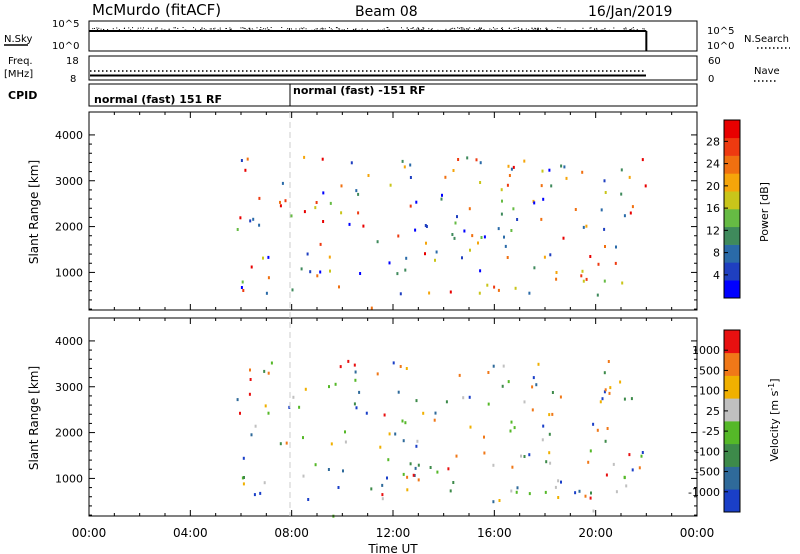  What do you see at coordinates (69, 433) in the screenshot?
I see `y-tick-label: 2000` at bounding box center [69, 433].